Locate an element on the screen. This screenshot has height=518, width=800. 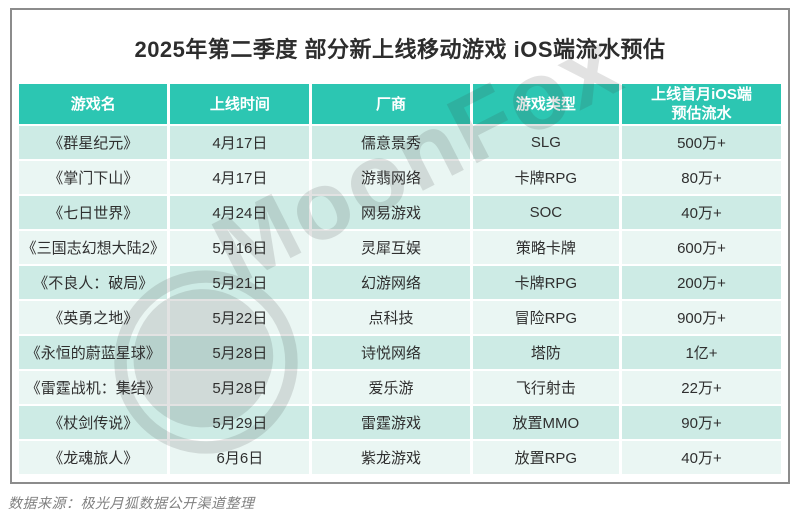
table-header-row: 游戏名 上线时间 厂商 游戏类型 上线首月iOS端 预估流水 is located at coordinates (400, 104).